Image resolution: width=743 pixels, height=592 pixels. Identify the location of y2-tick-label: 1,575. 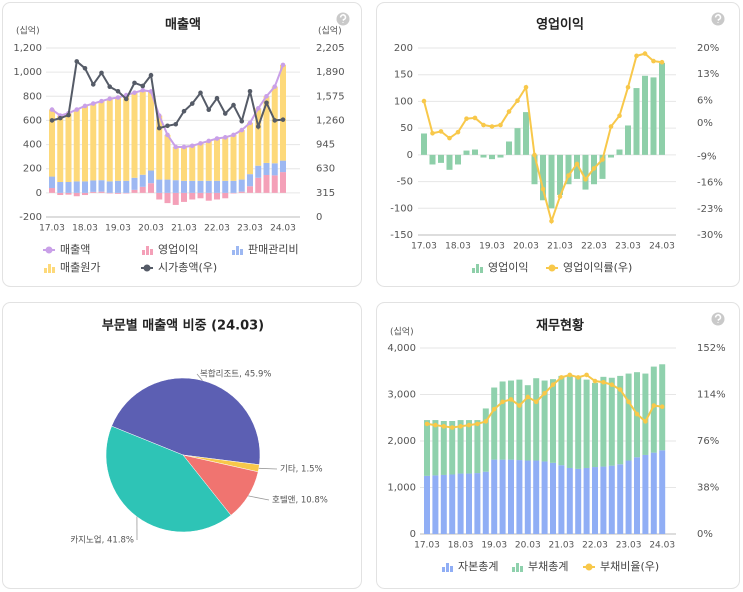
(330, 96).